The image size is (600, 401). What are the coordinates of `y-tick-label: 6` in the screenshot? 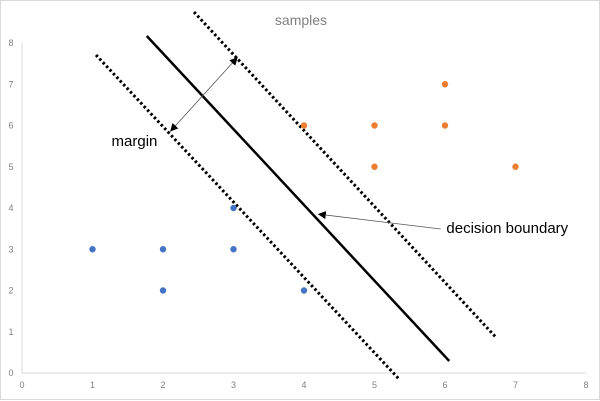 It's located at (10, 126).